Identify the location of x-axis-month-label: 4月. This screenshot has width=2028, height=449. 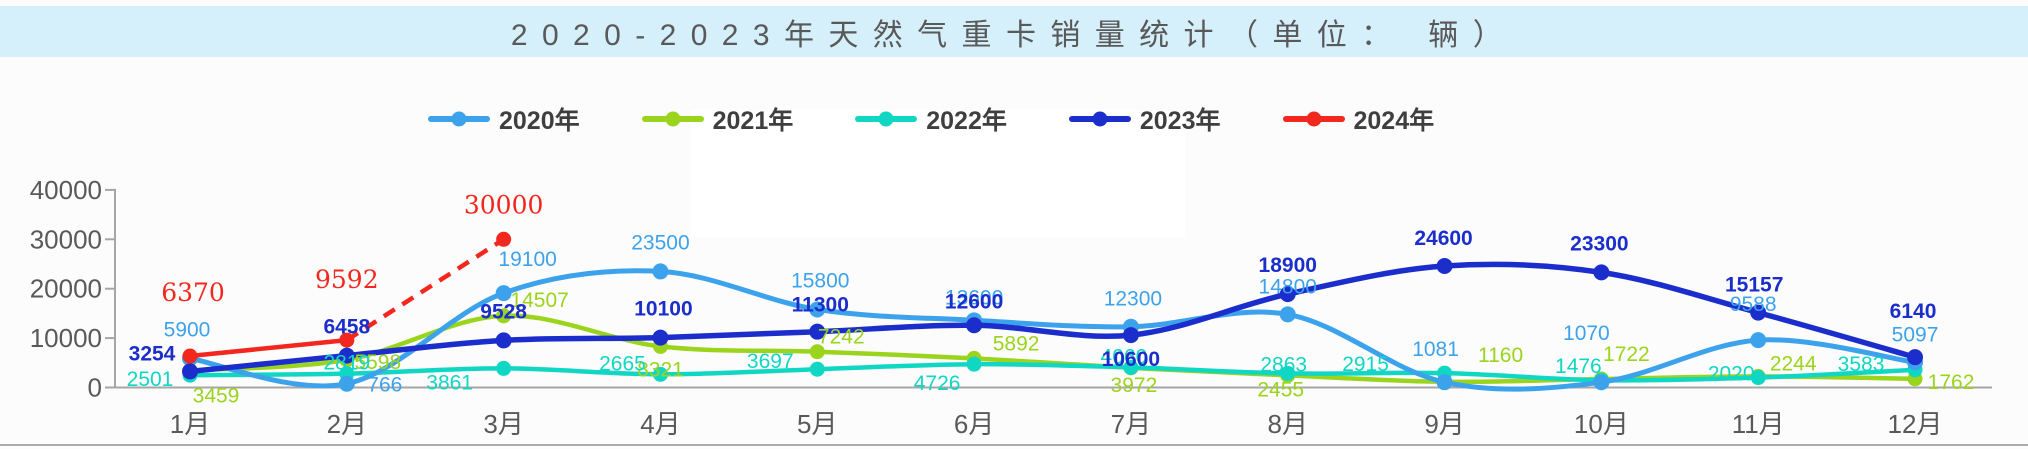
(660, 424).